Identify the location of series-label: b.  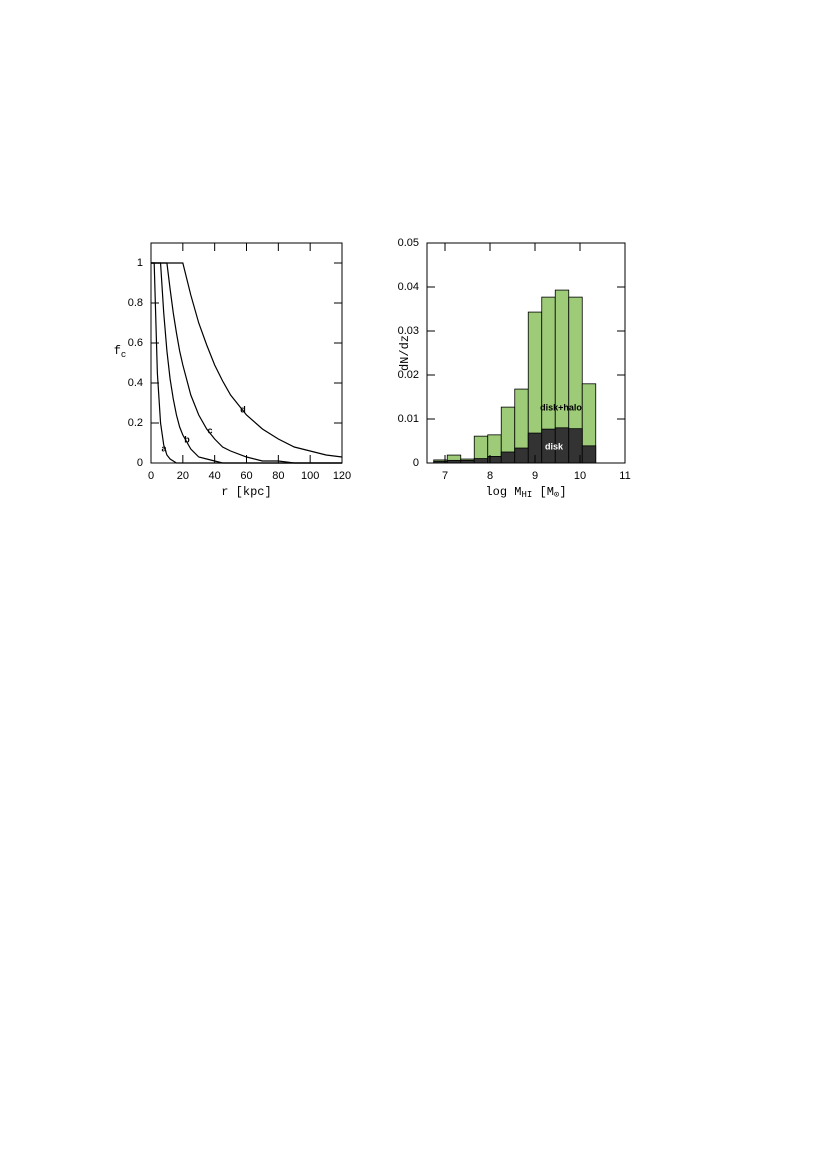
(187, 439).